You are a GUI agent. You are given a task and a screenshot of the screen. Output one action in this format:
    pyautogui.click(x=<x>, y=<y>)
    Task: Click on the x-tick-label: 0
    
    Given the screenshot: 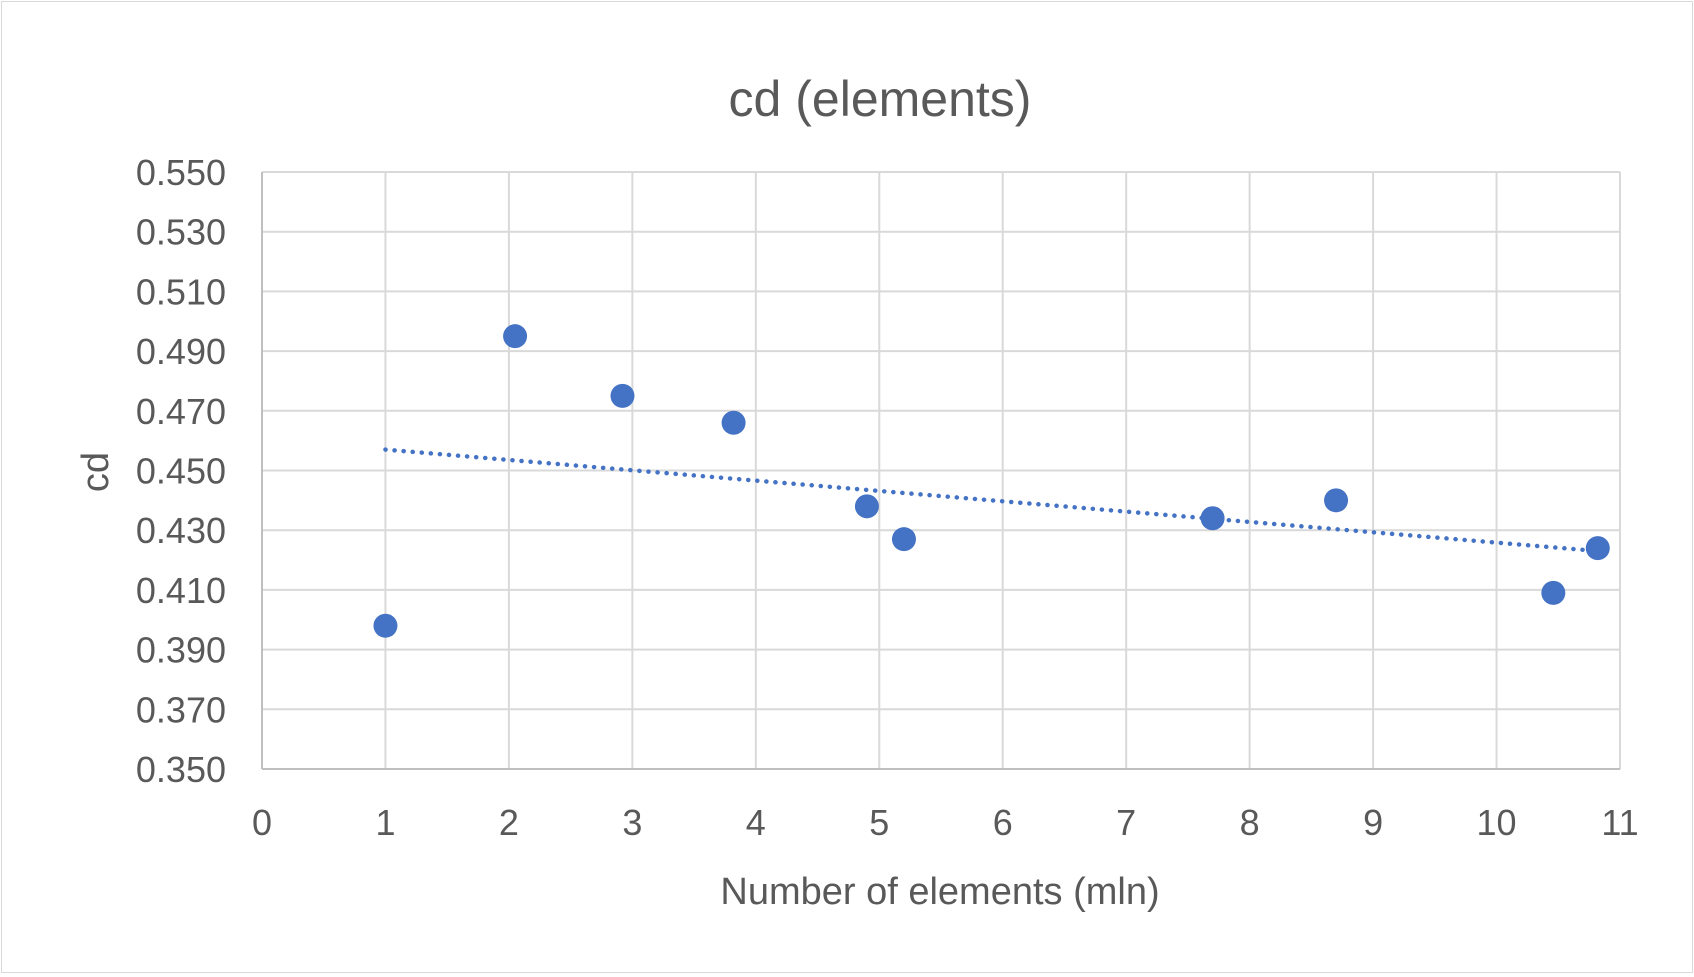 What is the action you would take?
    pyautogui.click(x=262, y=822)
    